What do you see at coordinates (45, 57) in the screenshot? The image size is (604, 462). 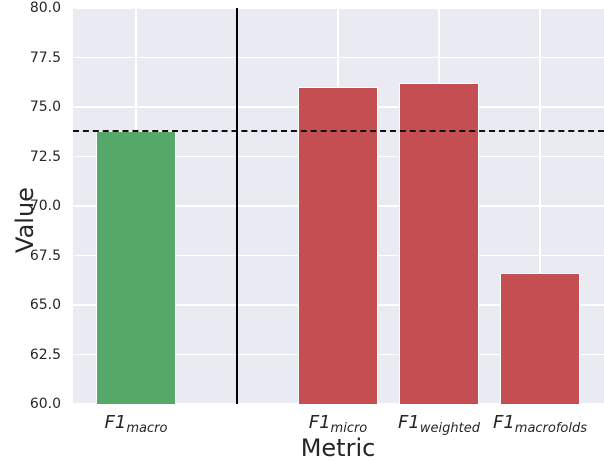 I see `y-tick-label: 77.5` at bounding box center [45, 57].